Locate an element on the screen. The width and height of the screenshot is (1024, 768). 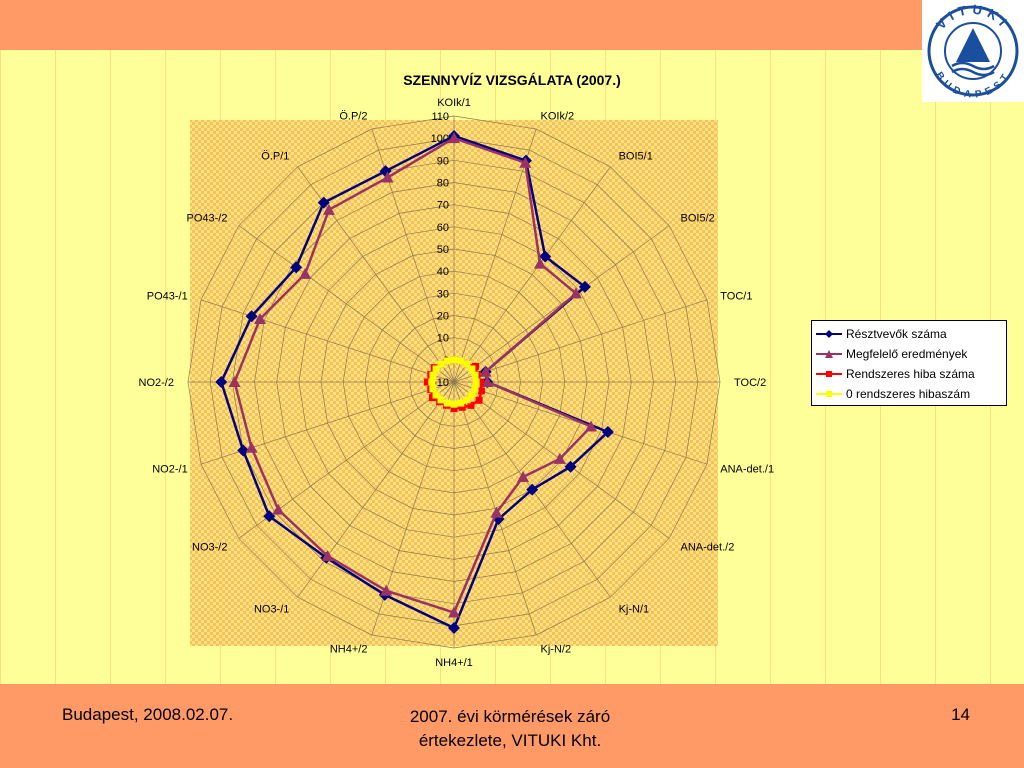
category-label: BOI5/2 is located at coordinates (698, 218).